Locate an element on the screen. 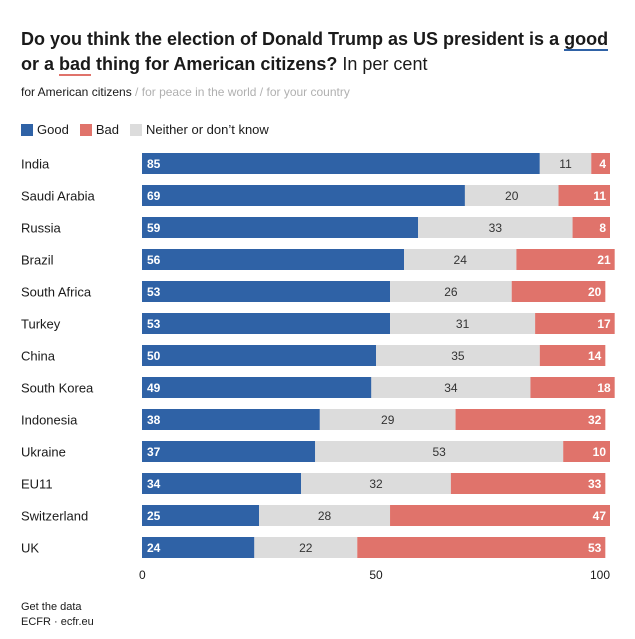  value-label-good: 85 is located at coordinates (154, 164).